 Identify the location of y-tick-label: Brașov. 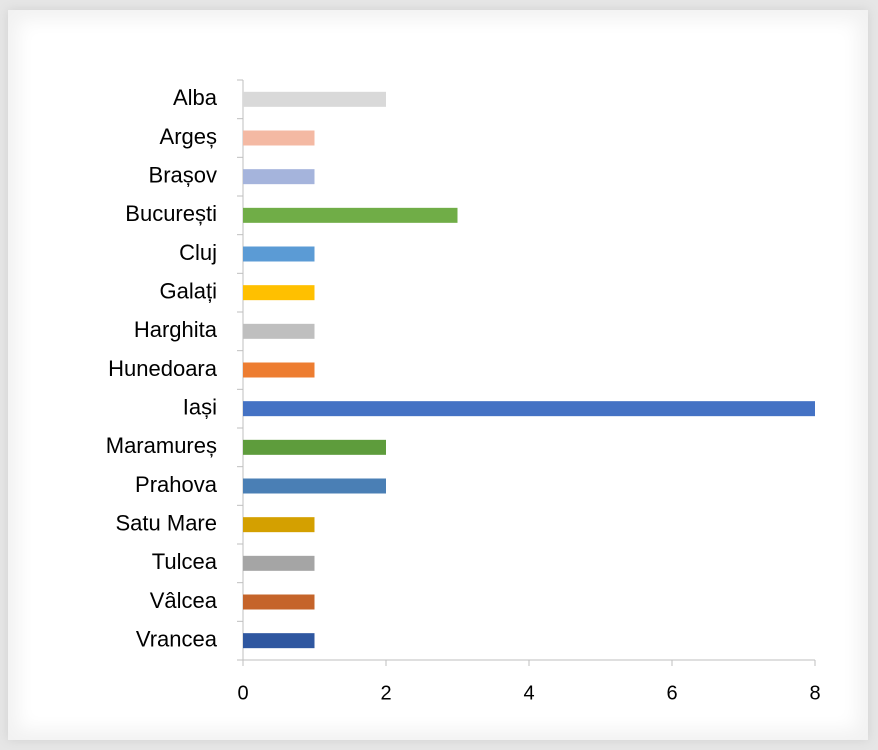
(183, 174).